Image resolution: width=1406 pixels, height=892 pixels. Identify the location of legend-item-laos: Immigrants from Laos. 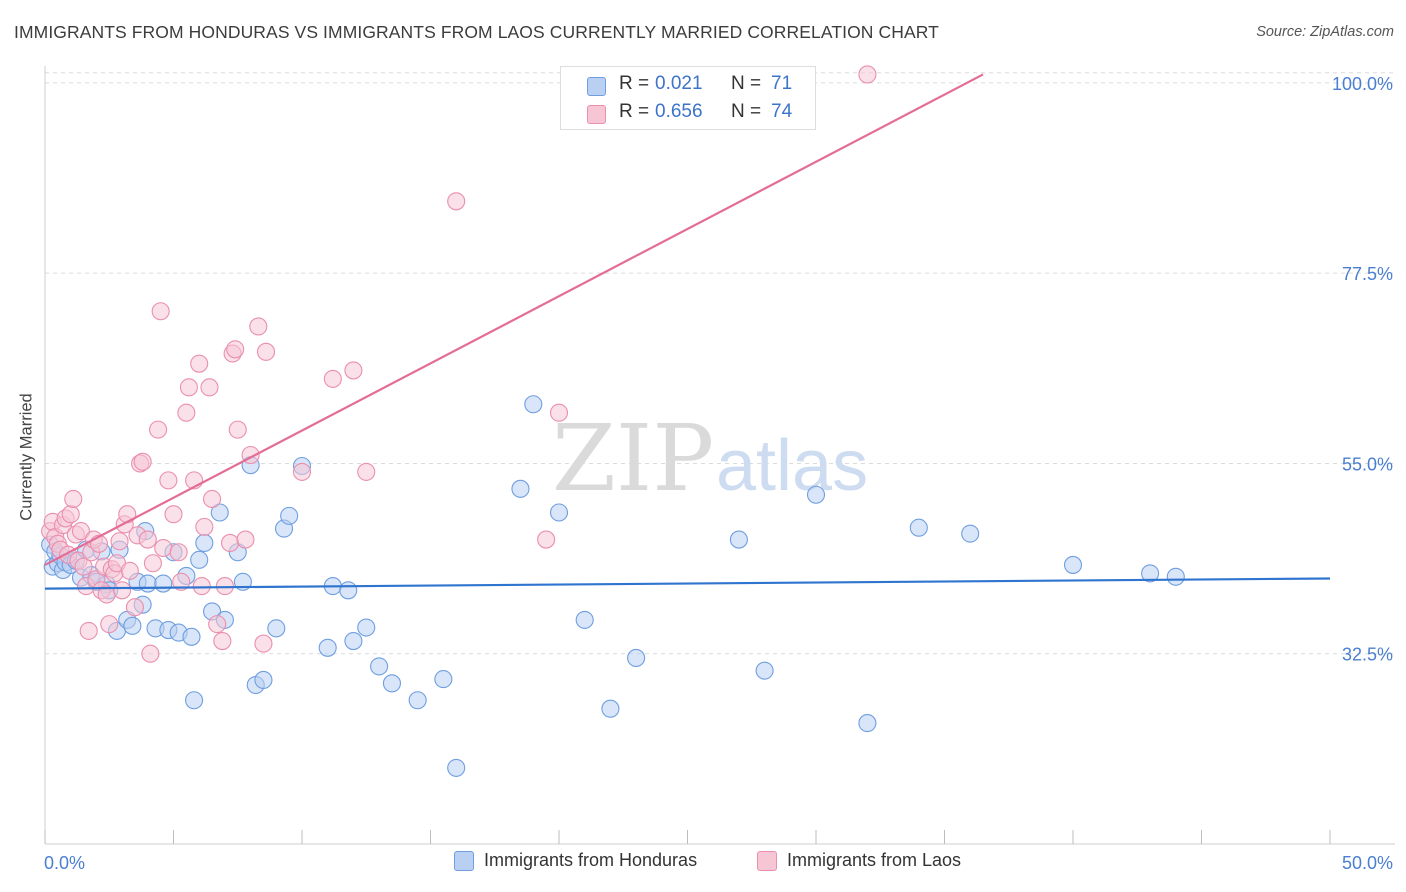
(859, 860).